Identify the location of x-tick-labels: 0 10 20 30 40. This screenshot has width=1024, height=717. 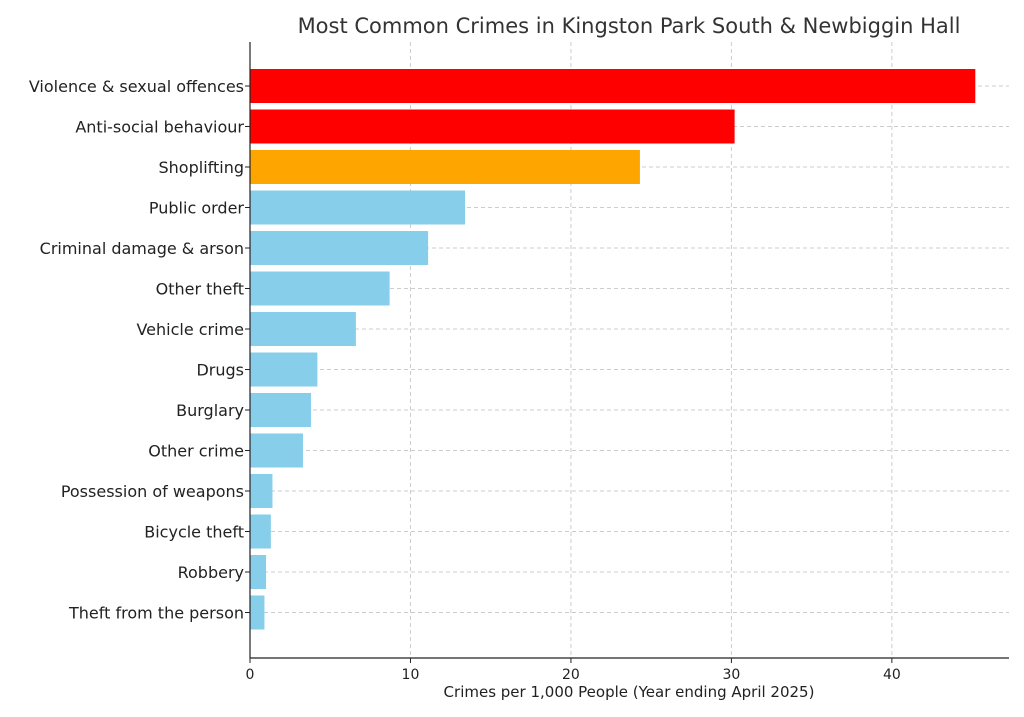
(573, 670).